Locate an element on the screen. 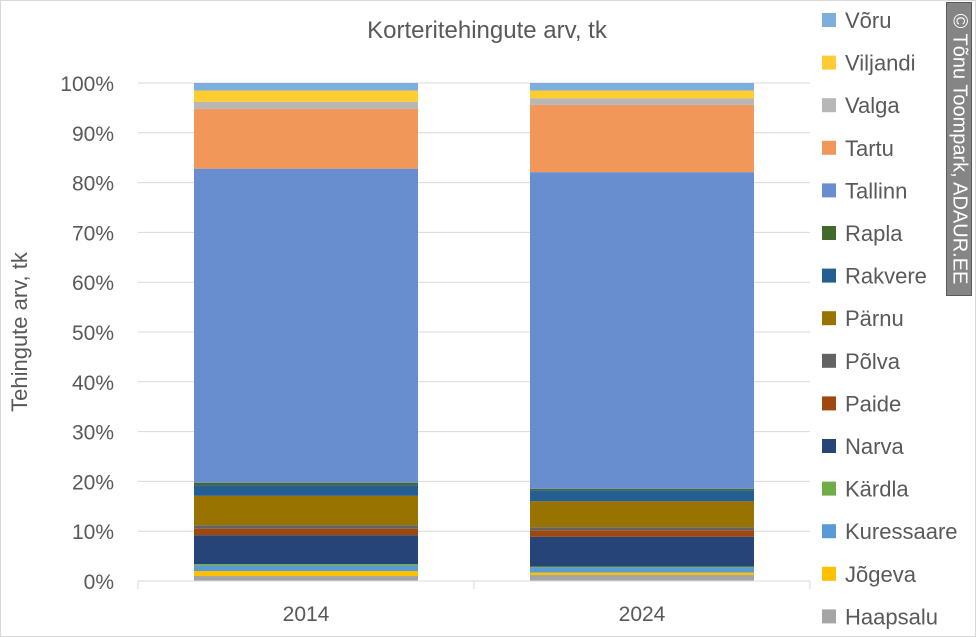 The image size is (976, 637). legend-label: Valga is located at coordinates (872, 105).